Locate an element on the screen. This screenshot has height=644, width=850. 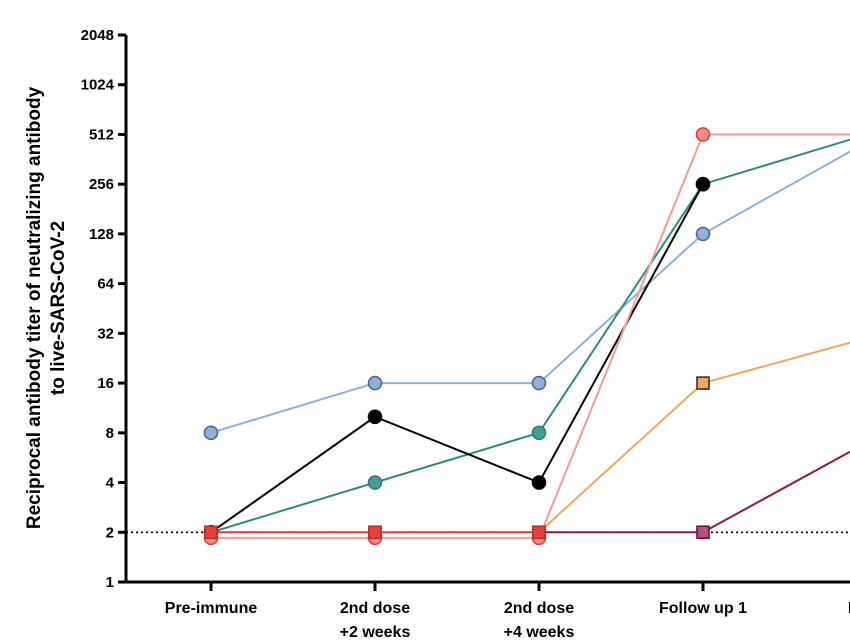
y-tick-label: 32 is located at coordinates (105, 333).